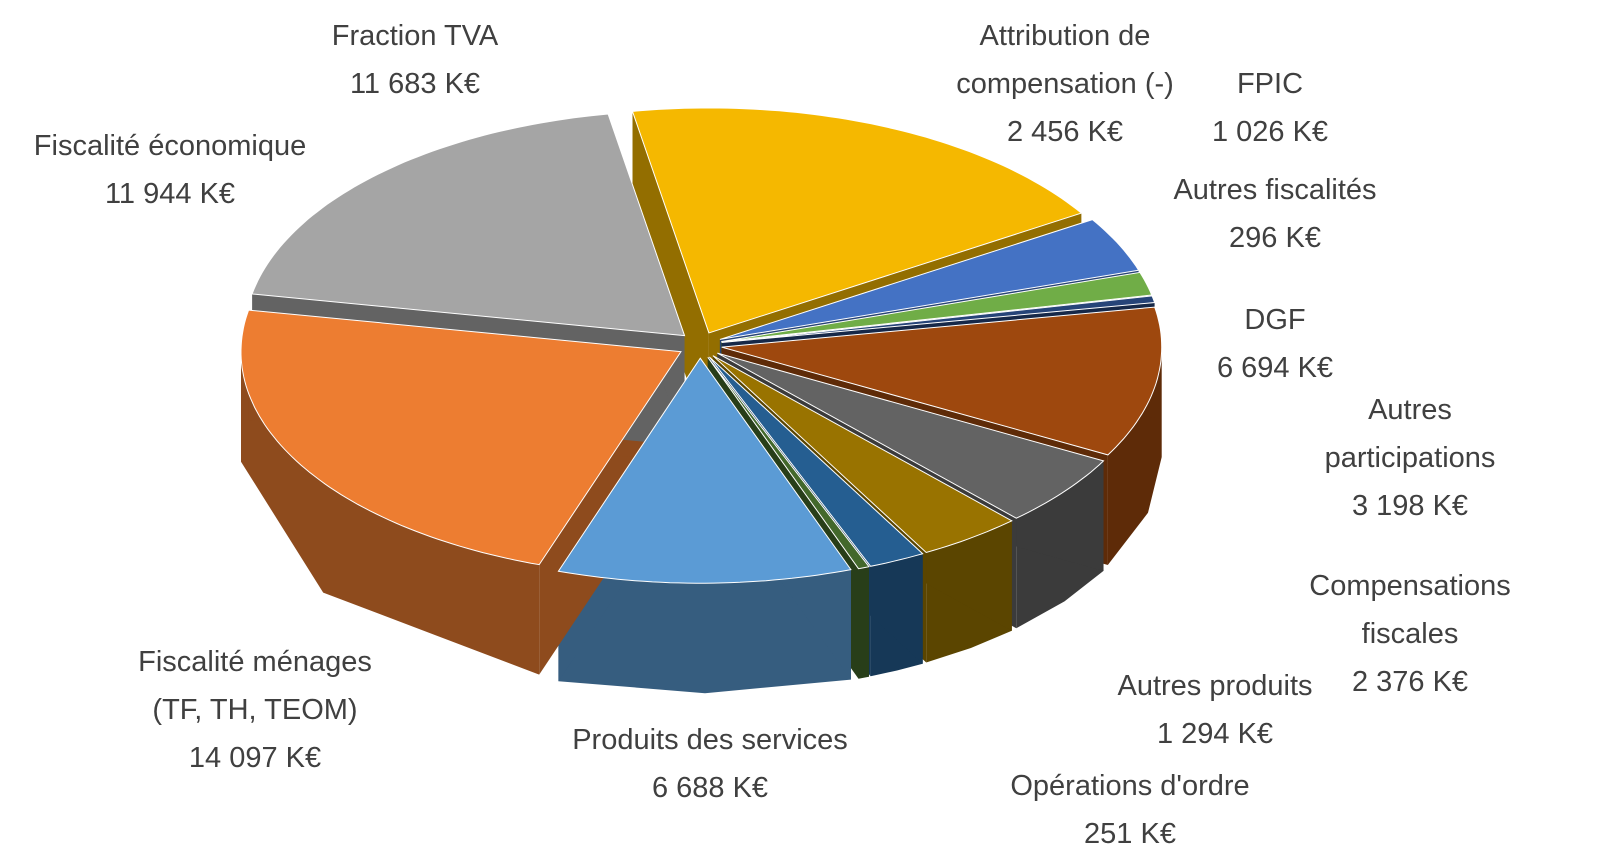 Image resolution: width=1606 pixels, height=866 pixels. What do you see at coordinates (415, 60) in the screenshot?
I see `data-label: Fraction TVA 11 683 K€` at bounding box center [415, 60].